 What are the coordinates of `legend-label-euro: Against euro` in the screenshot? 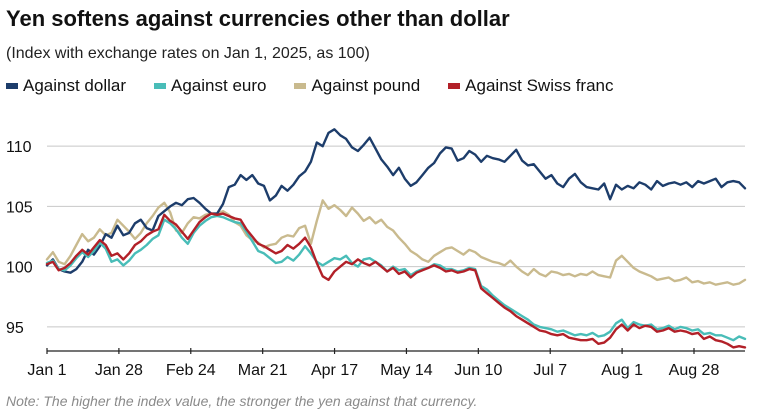 It's located at (219, 85).